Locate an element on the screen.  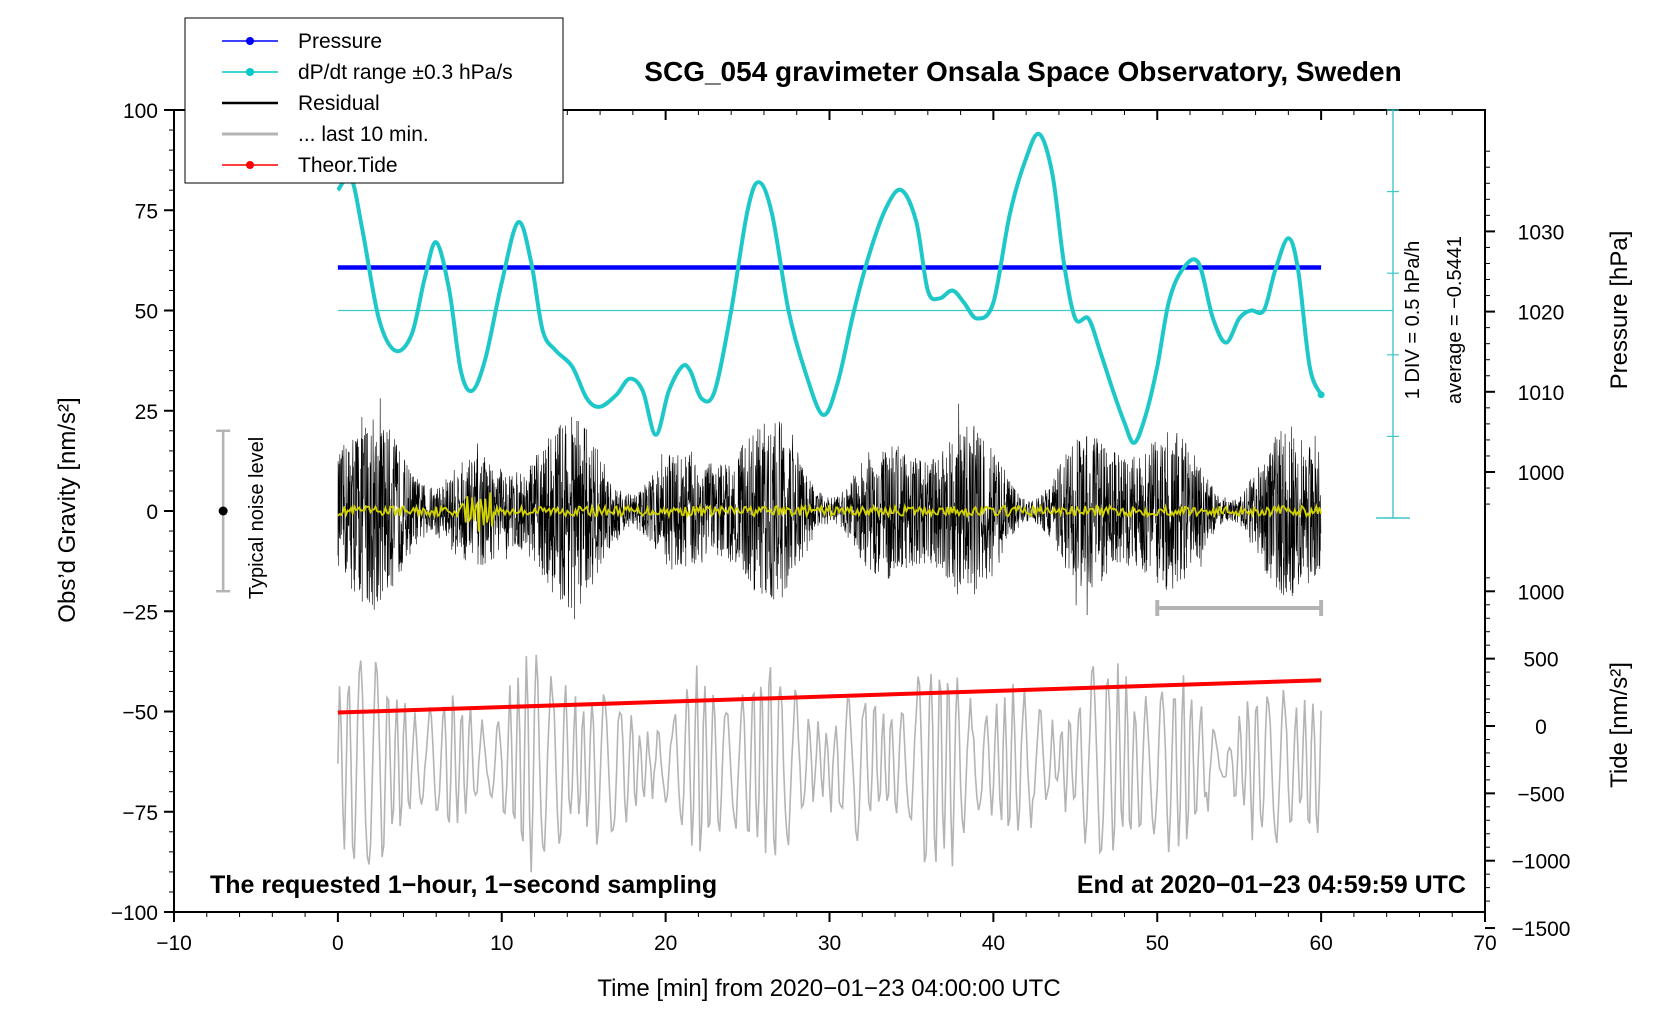
x-tick-label: 50 is located at coordinates (1157, 943).